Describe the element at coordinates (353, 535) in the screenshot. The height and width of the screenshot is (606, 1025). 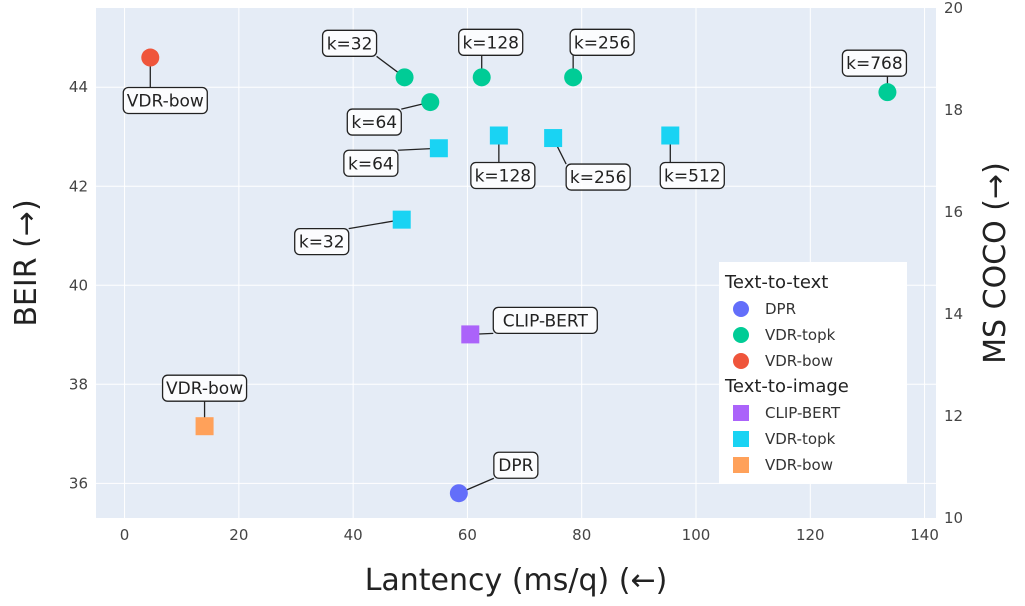
I see `x-tick-label: 40` at that location.